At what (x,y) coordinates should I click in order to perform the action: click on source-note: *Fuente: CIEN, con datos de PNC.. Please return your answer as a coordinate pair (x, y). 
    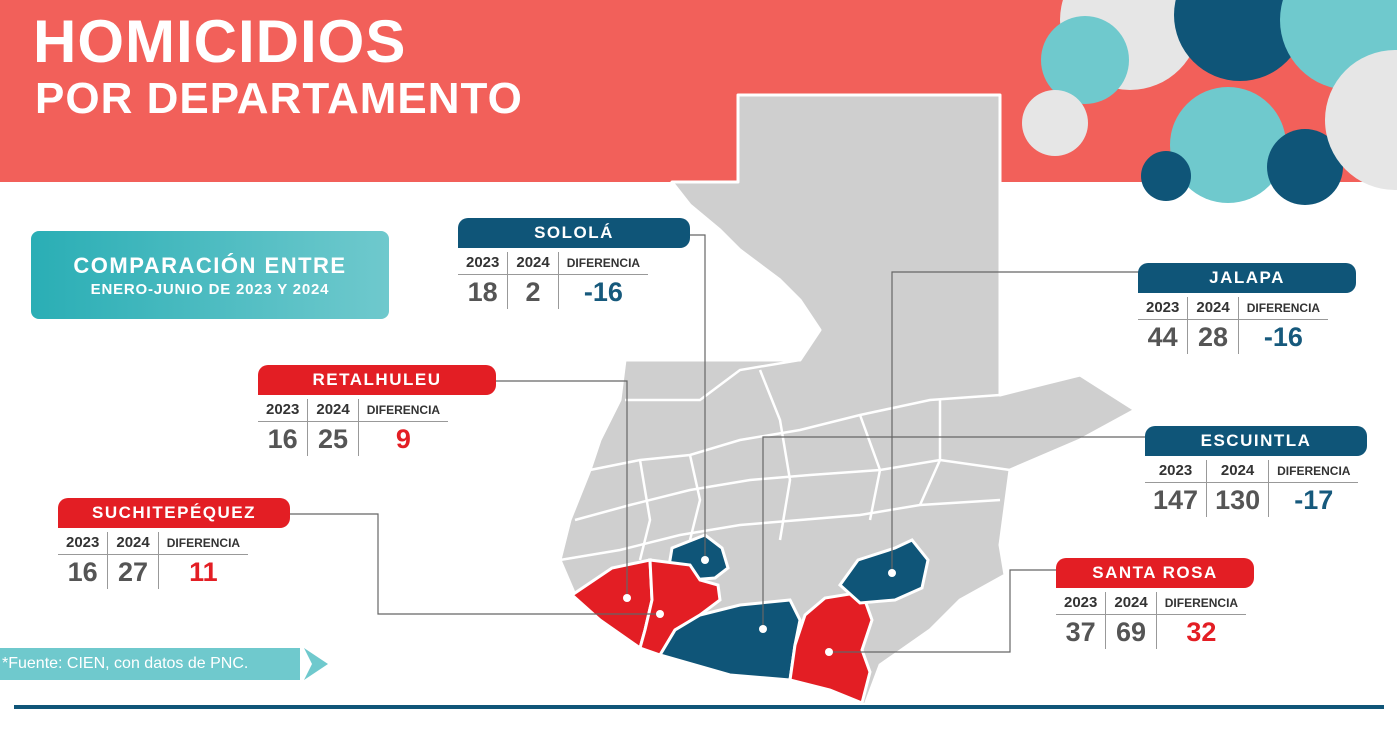
    Looking at the image, I should click on (150, 664).